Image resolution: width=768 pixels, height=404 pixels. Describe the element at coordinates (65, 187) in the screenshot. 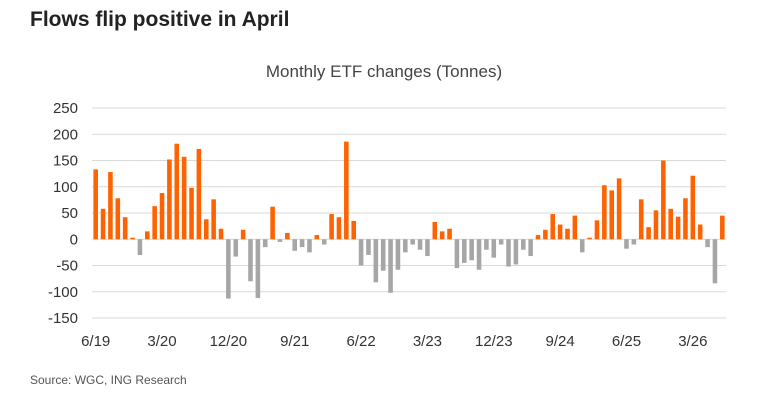

I see `y-tick-label: 100` at that location.